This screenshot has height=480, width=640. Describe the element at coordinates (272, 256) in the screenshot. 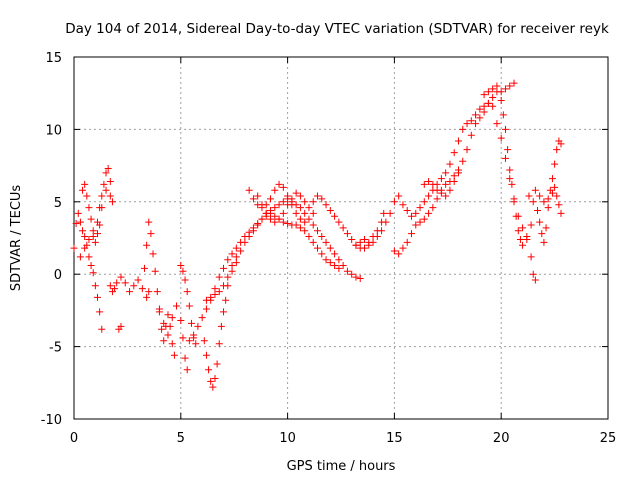

I see `series-s11` at that location.